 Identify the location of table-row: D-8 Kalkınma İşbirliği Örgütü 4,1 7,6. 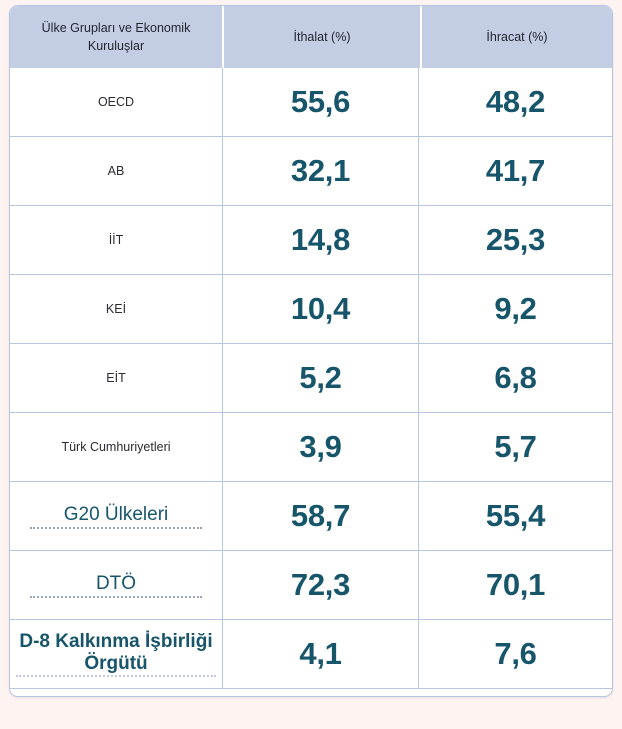
(311, 653).